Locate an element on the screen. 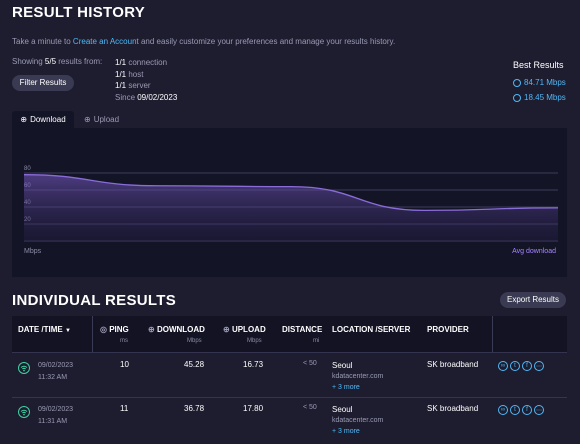  row-share-actions: ∞ t f ⋯ is located at coordinates (521, 410).